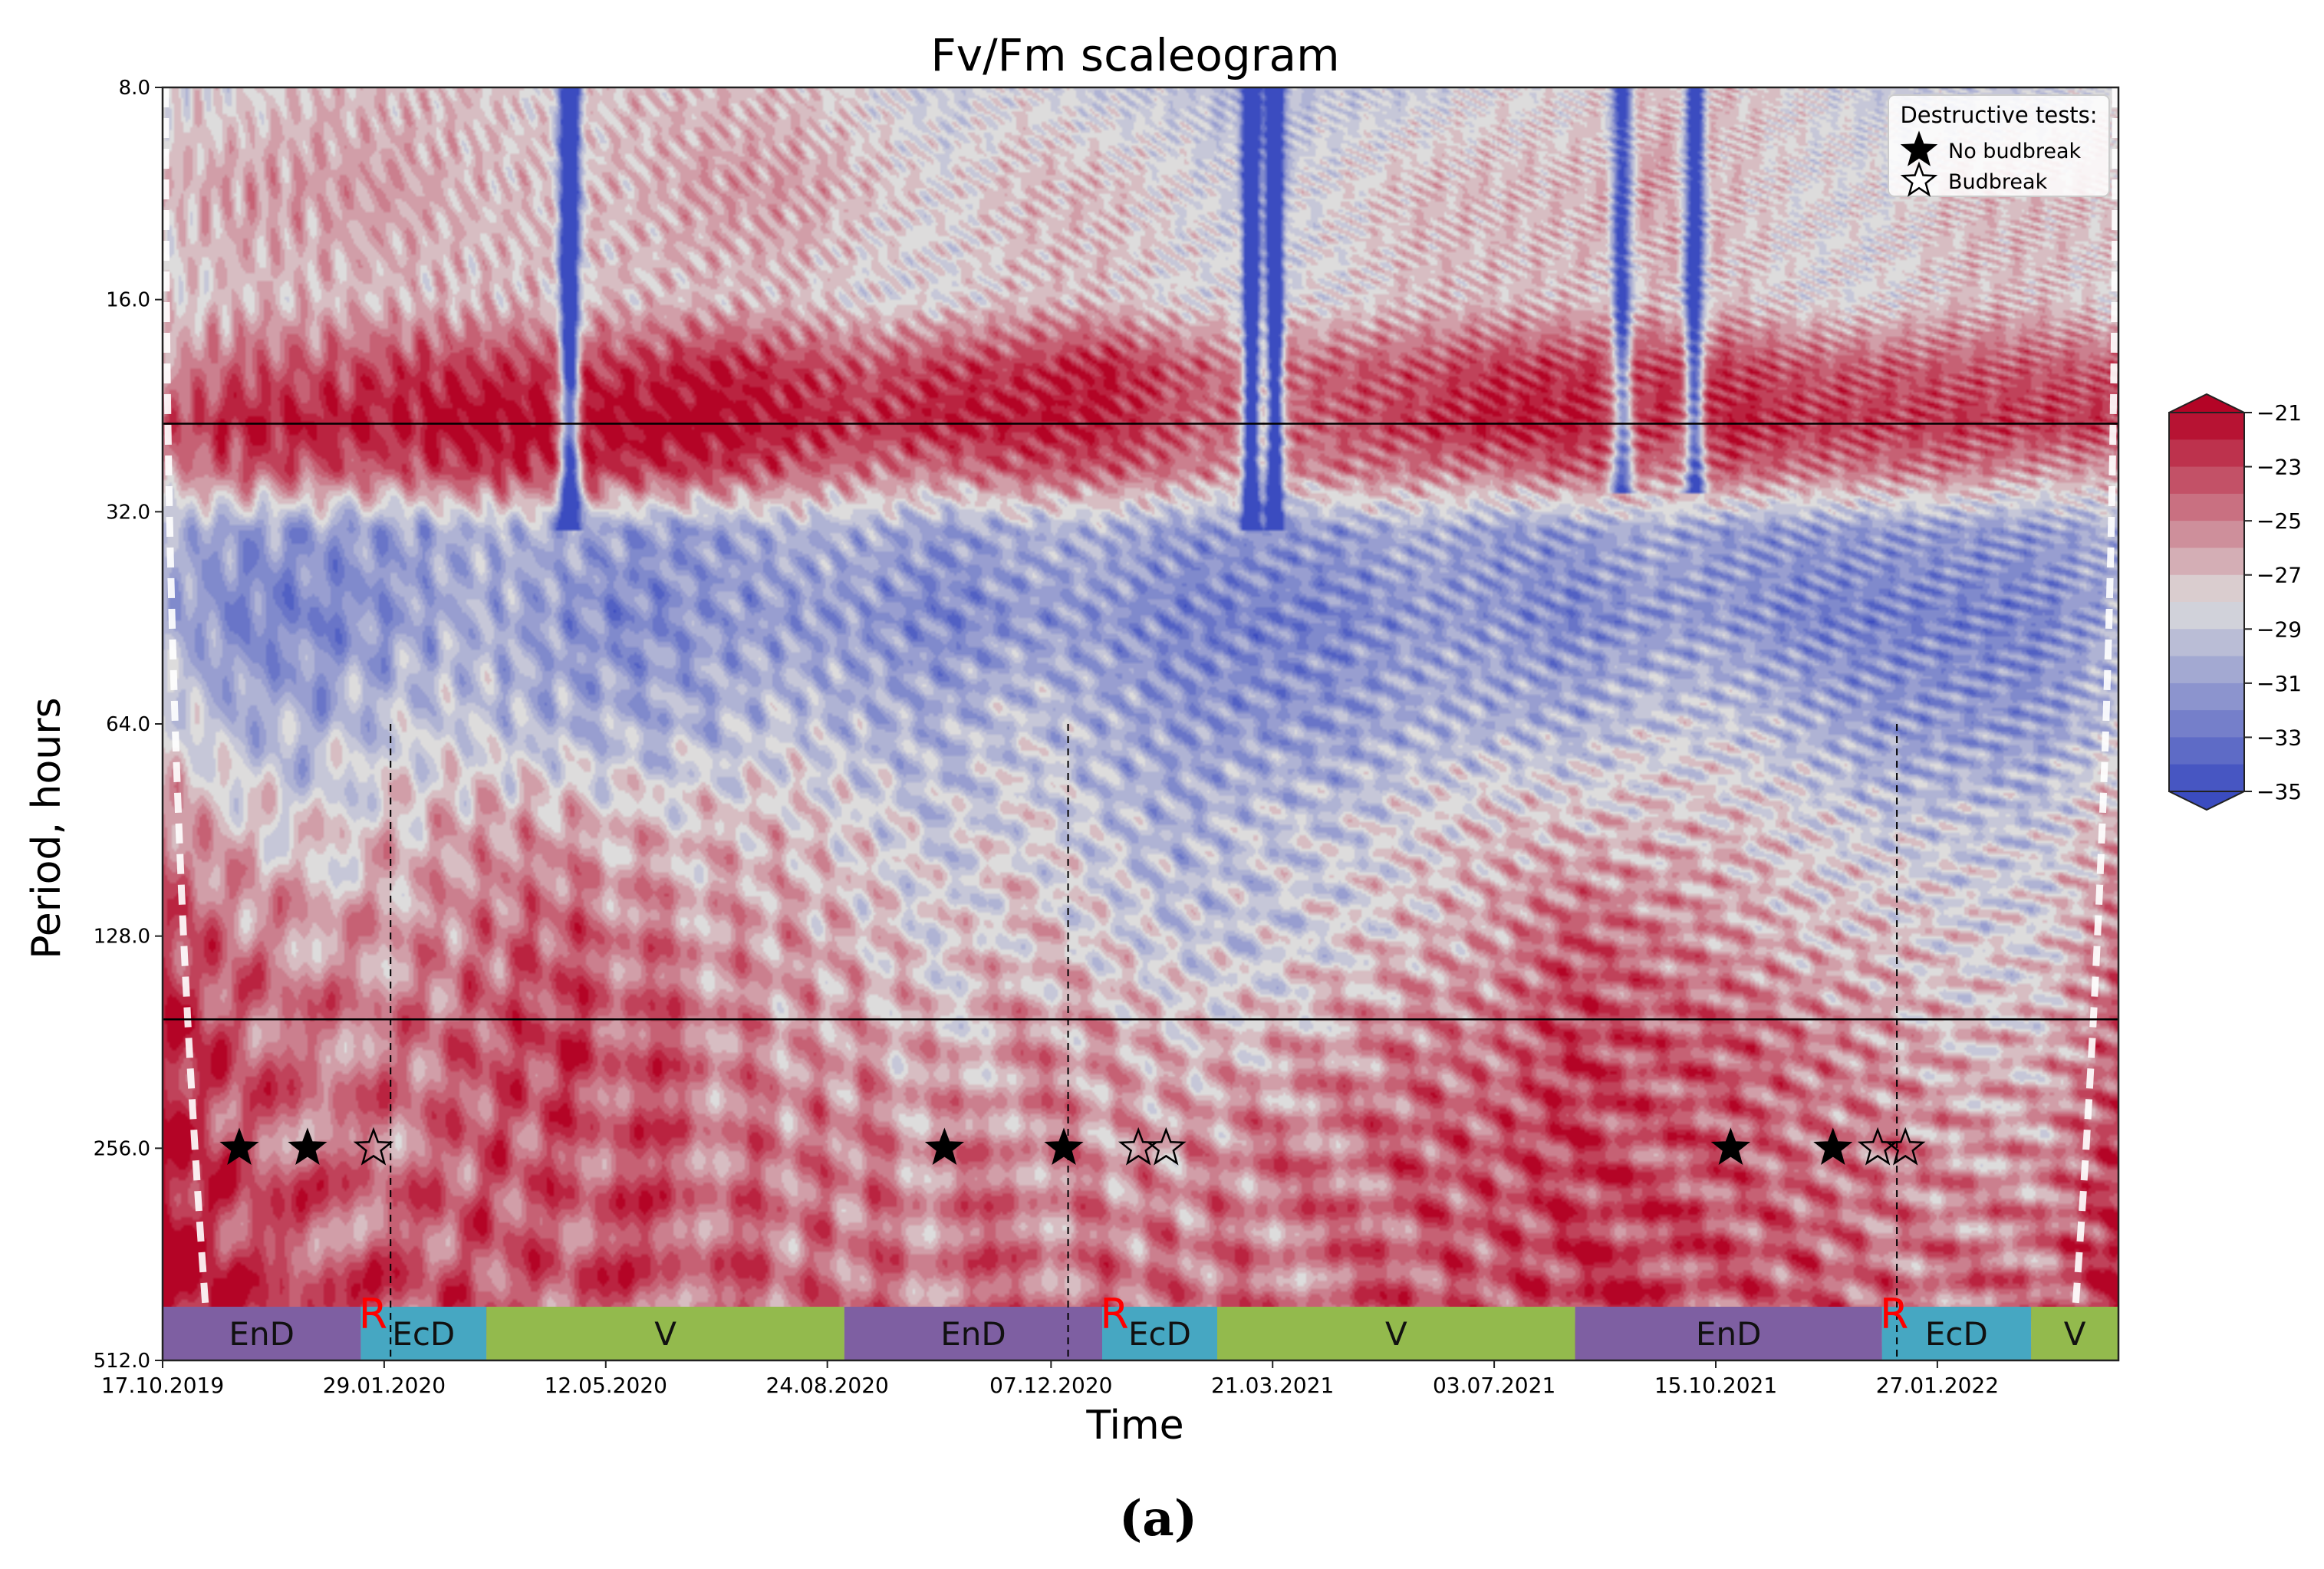  I want to click on x-tick-label-3: 24.08.2020, so click(827, 1385).